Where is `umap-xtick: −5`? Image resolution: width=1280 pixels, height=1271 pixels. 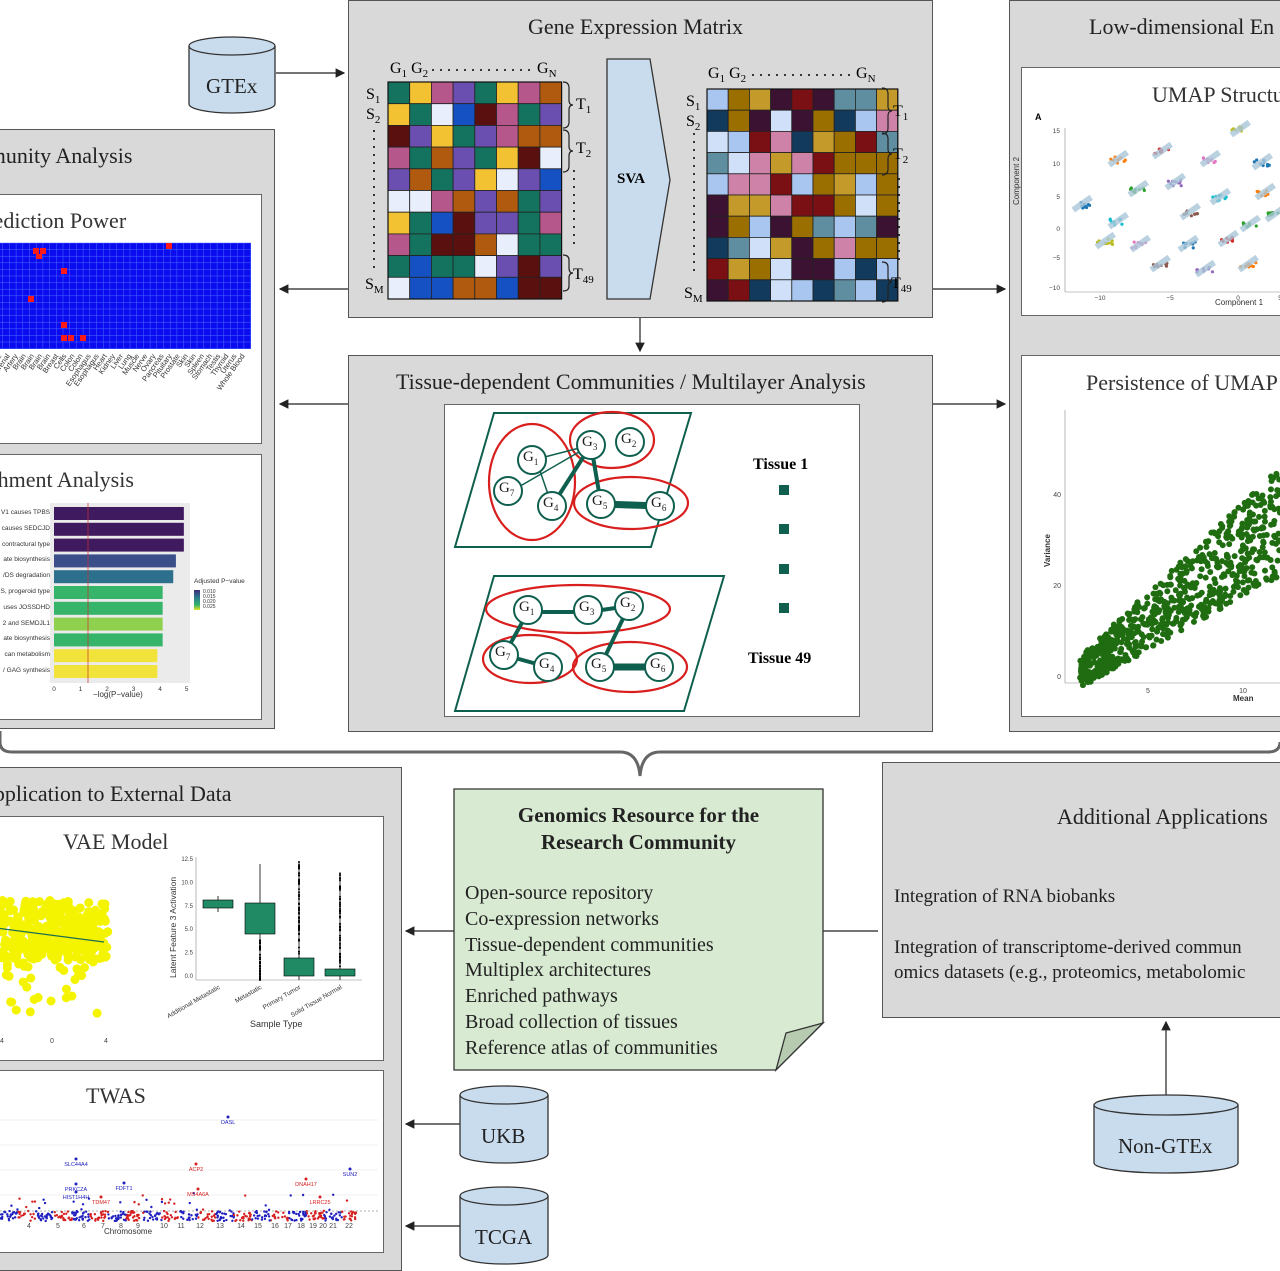
umap-xtick: −5 is located at coordinates (1170, 298).